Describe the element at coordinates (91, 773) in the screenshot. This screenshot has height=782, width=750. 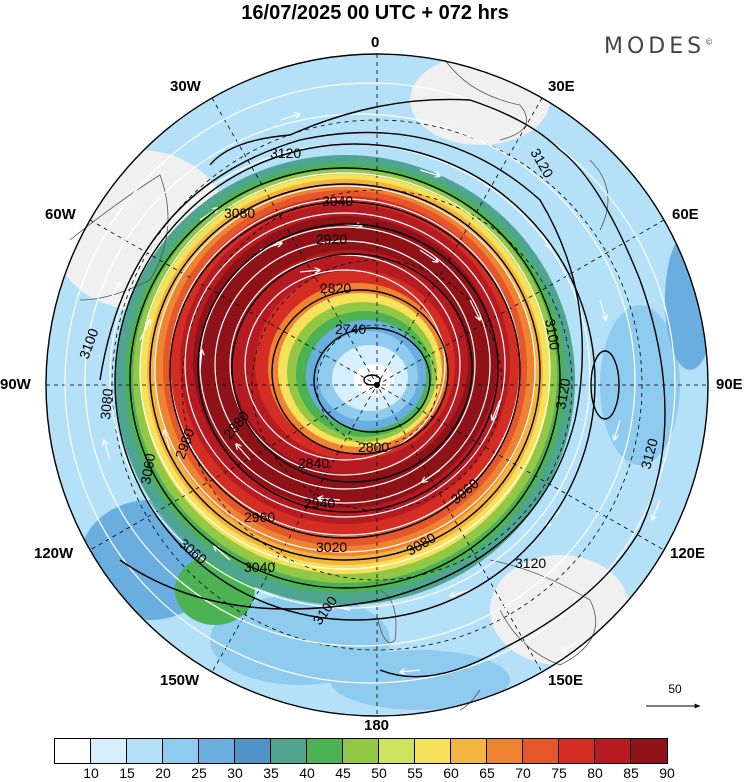
I see `colorbar-tick-label: 10` at that location.